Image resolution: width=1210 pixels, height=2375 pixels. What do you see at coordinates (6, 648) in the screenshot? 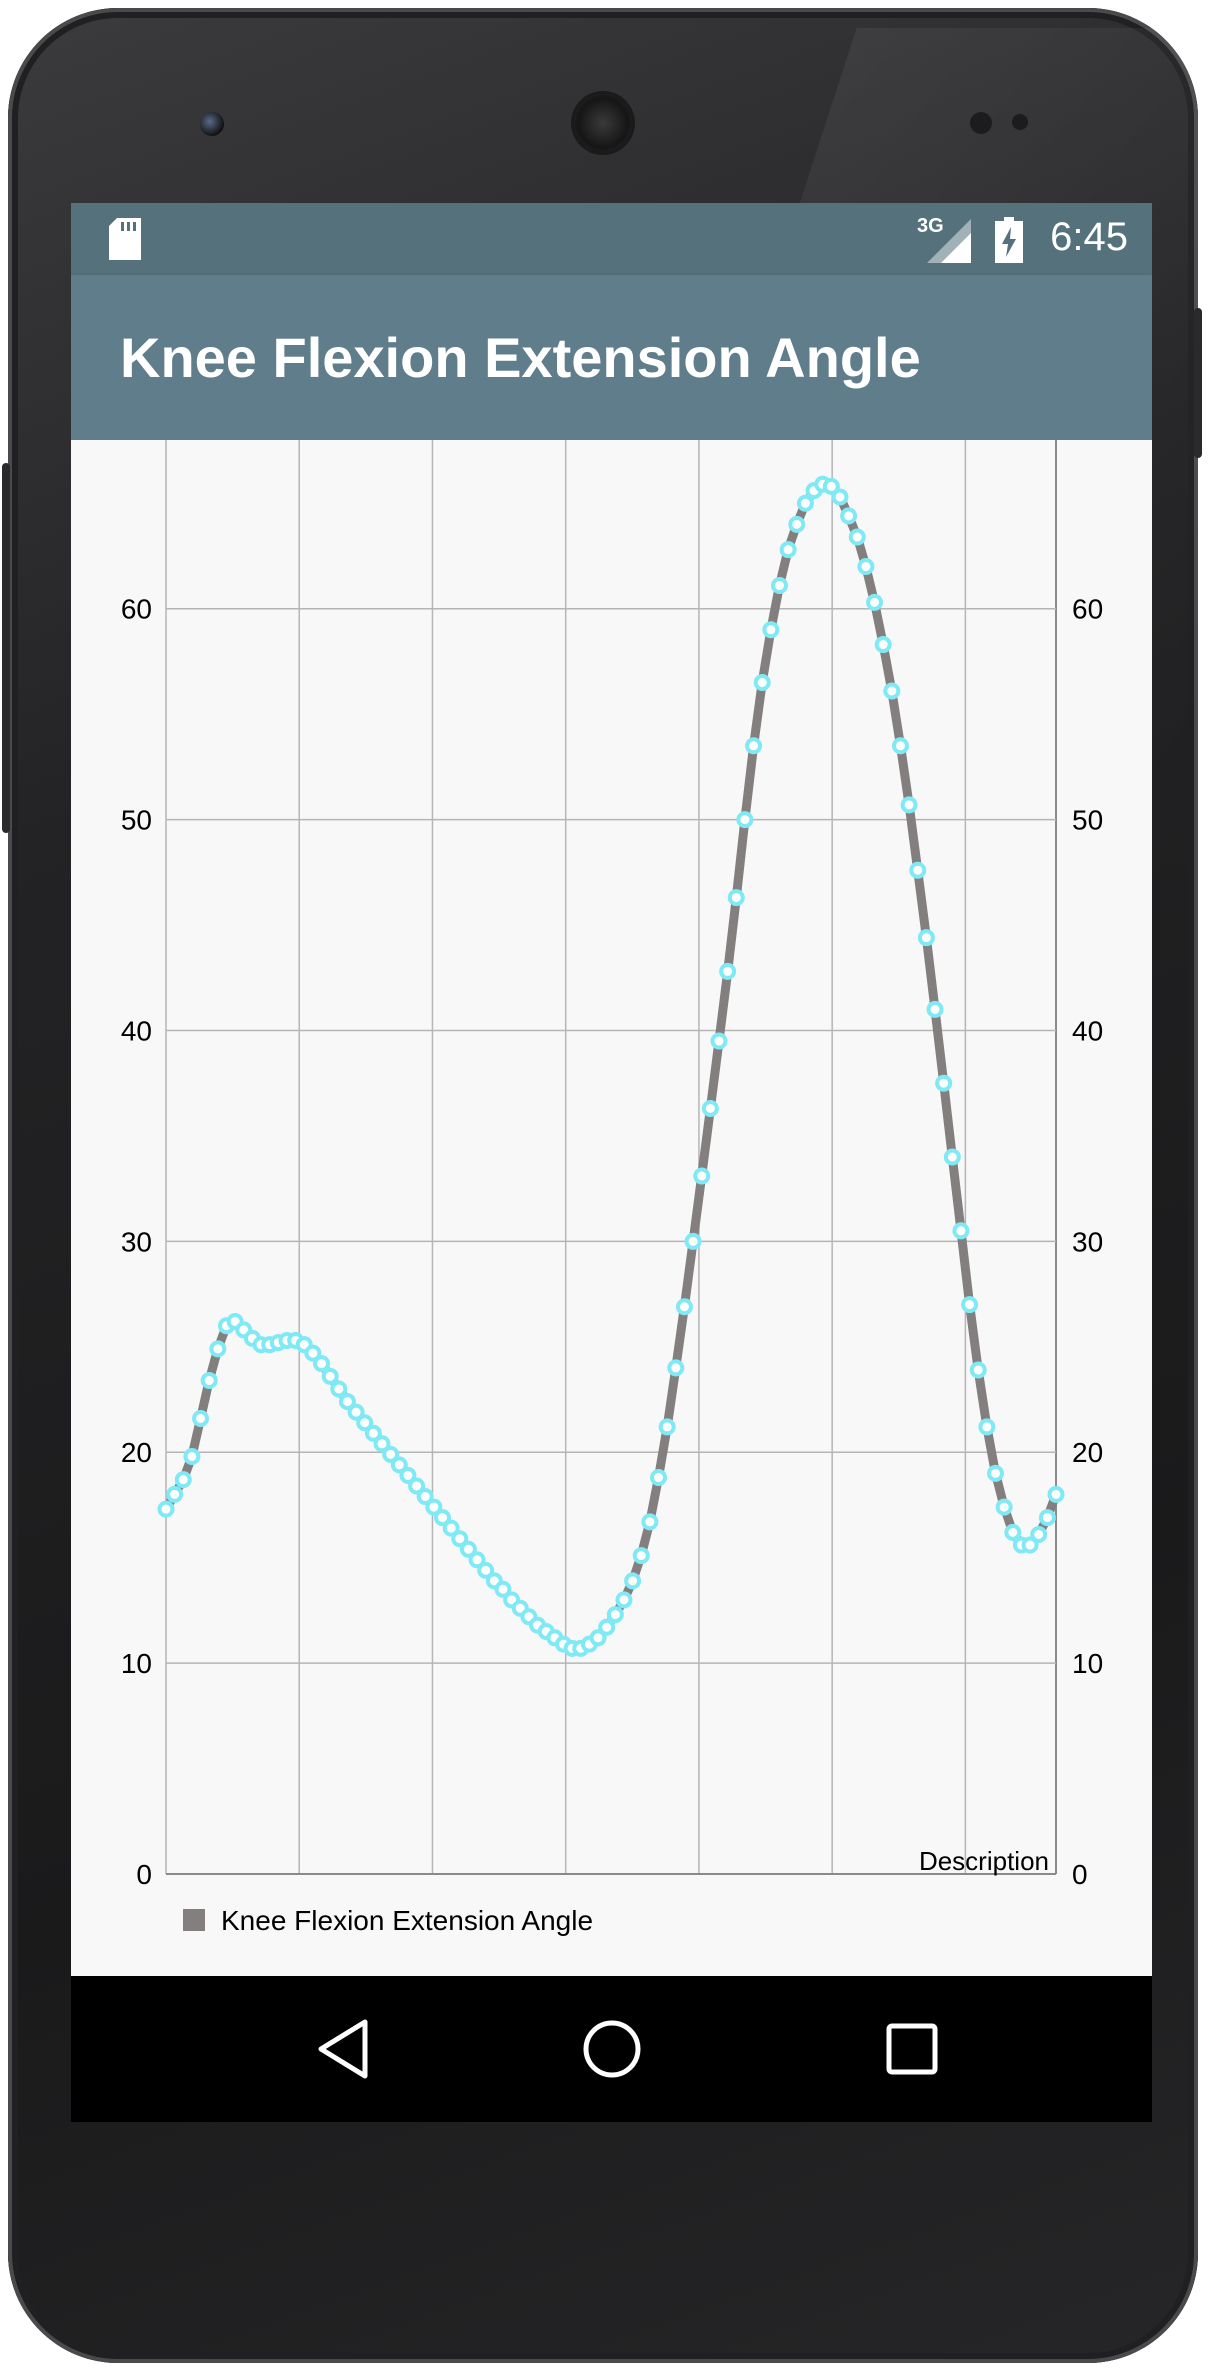
I see `volume-button` at bounding box center [6, 648].